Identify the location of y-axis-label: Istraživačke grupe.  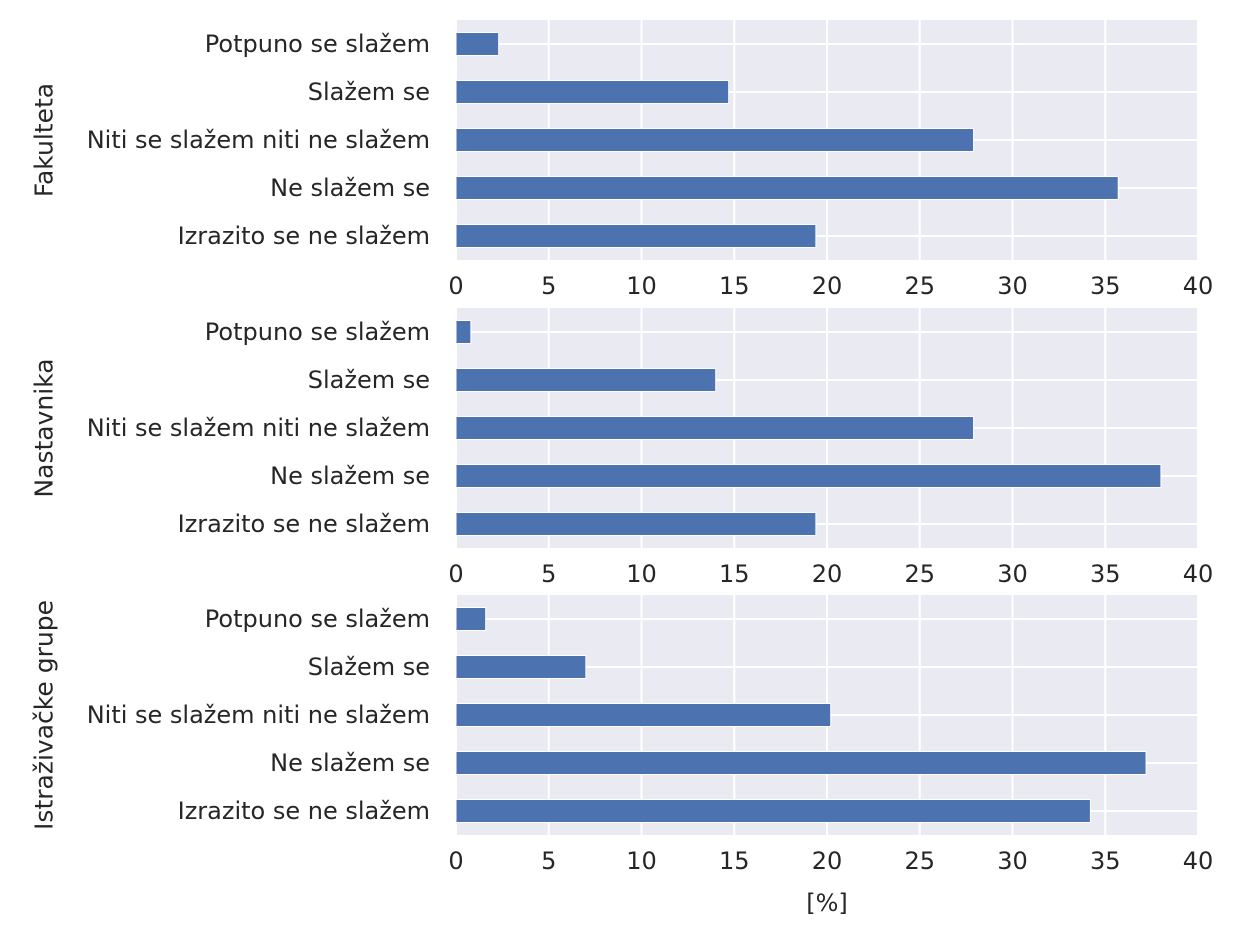
(44, 715).